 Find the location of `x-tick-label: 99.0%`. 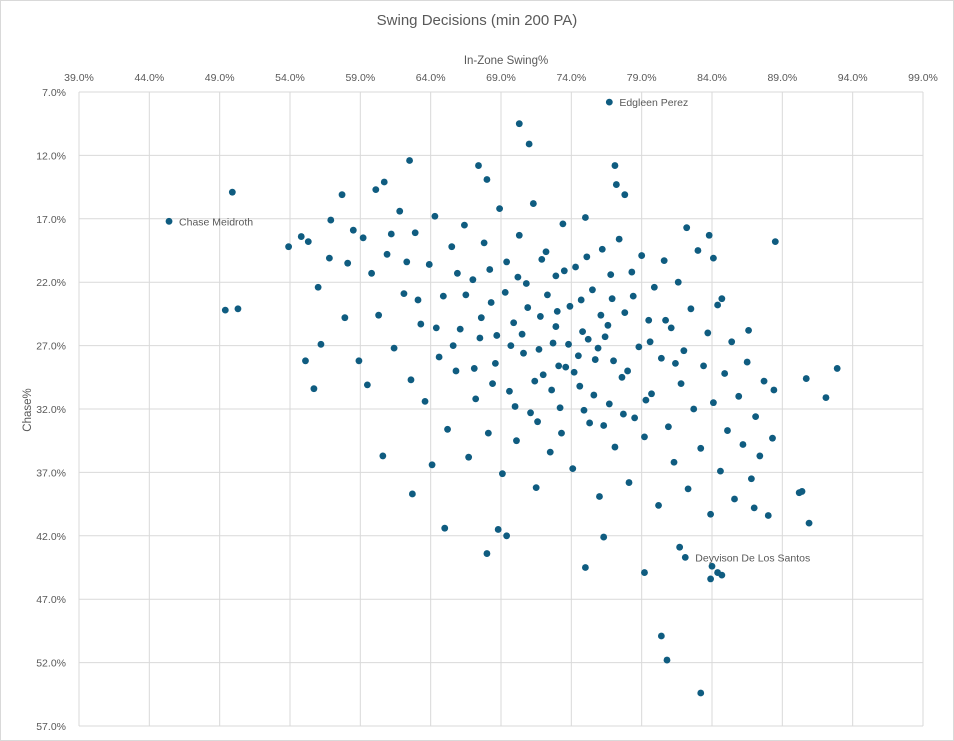

x-tick-label: 99.0% is located at coordinates (923, 78).